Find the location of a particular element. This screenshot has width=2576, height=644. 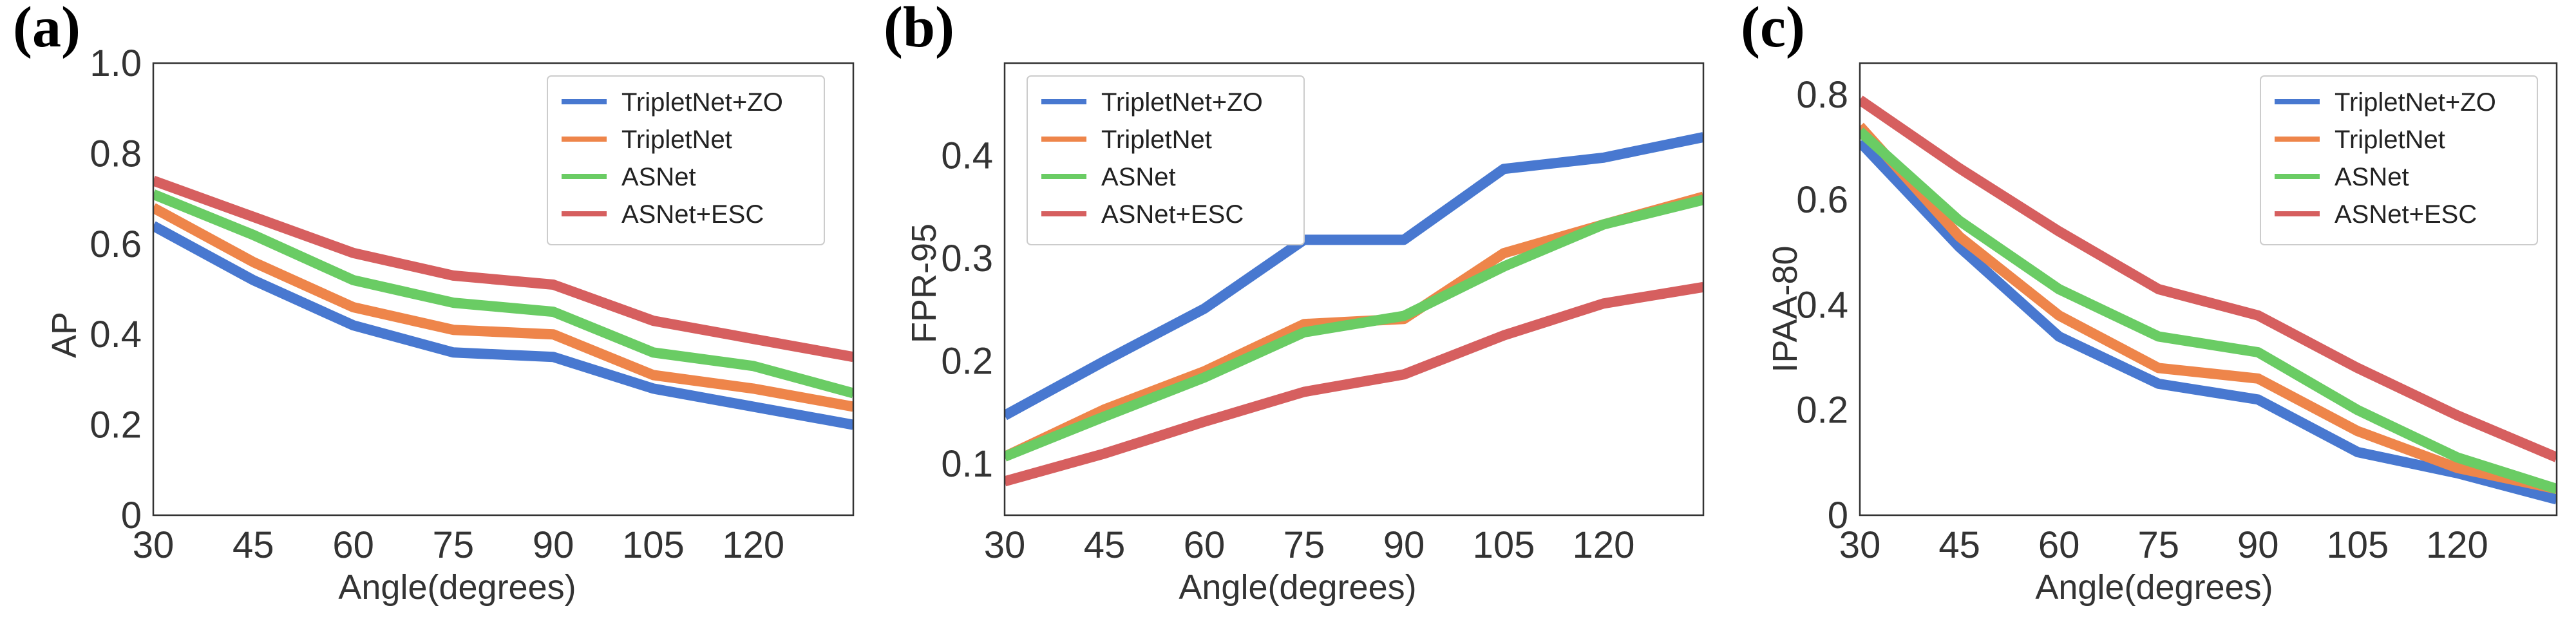

y-tick-label: 0.3 is located at coordinates (967, 258).